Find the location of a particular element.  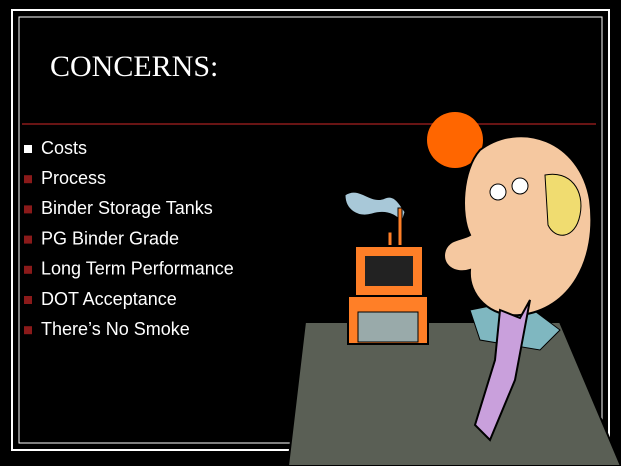

bullet-text: Process is located at coordinates (73, 178).